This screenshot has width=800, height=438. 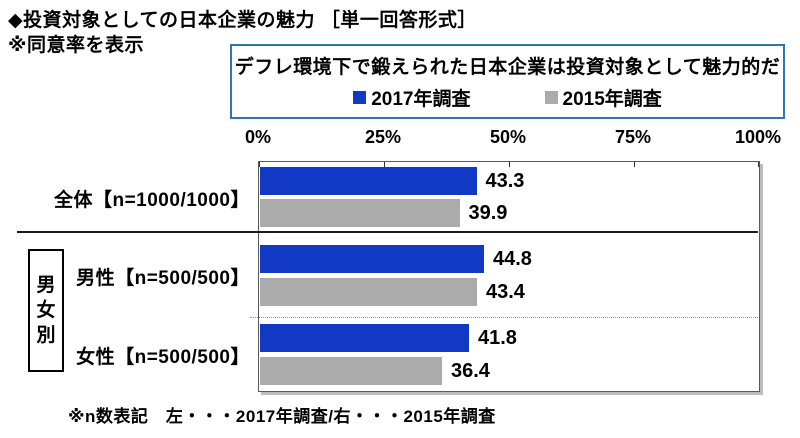 What do you see at coordinates (612, 100) in the screenshot?
I see `legend-label-2015: 2015年調査` at bounding box center [612, 100].